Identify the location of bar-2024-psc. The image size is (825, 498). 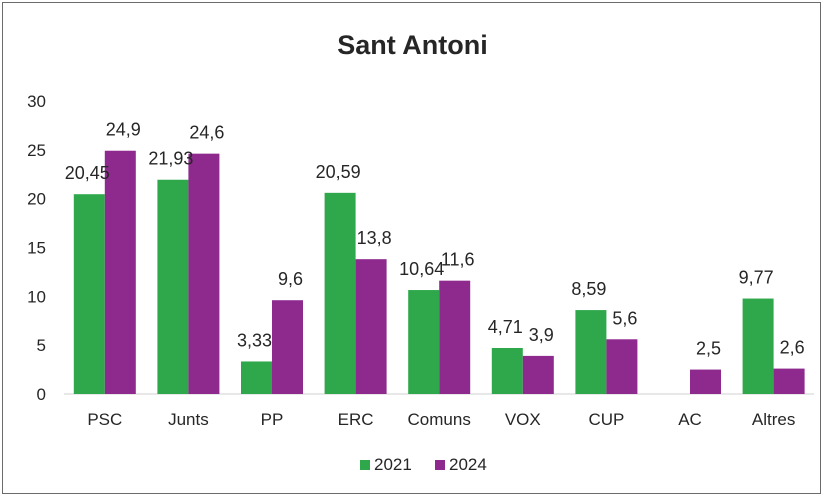
(120, 272).